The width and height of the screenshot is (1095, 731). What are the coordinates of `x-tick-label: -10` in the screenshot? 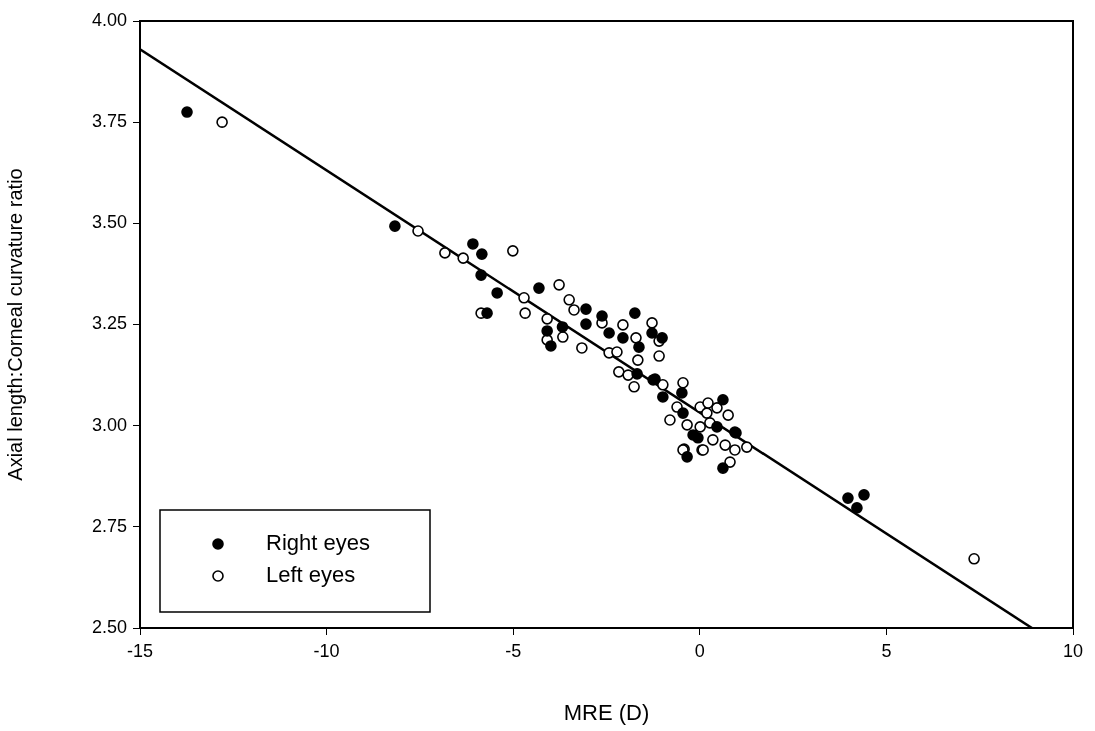 It's located at (326, 650).